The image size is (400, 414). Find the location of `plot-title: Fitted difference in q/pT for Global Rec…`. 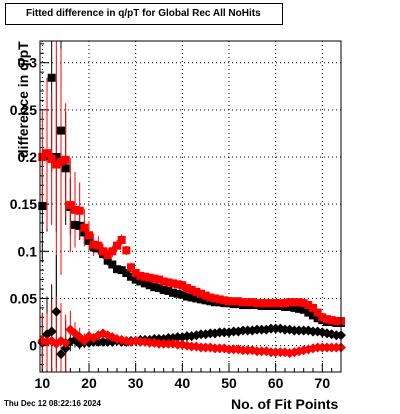

plot-title: Fitted difference in q/pT for Global Rec… is located at coordinates (144, 14).